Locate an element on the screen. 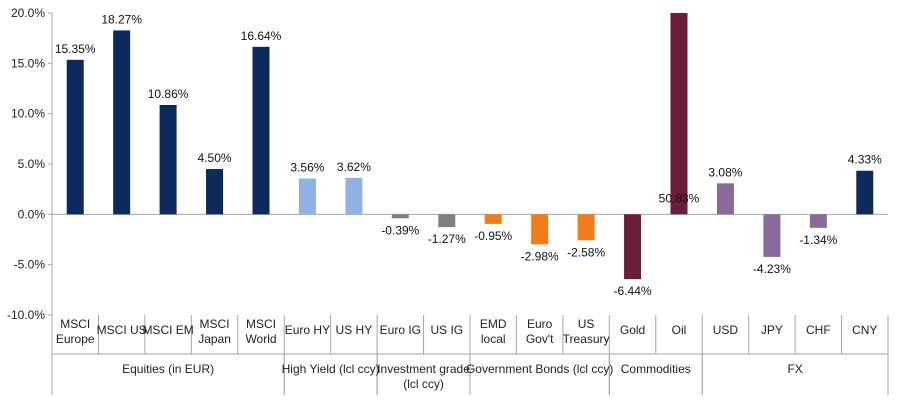 This screenshot has height=400, width=900. category-label: CNY is located at coordinates (864, 330).